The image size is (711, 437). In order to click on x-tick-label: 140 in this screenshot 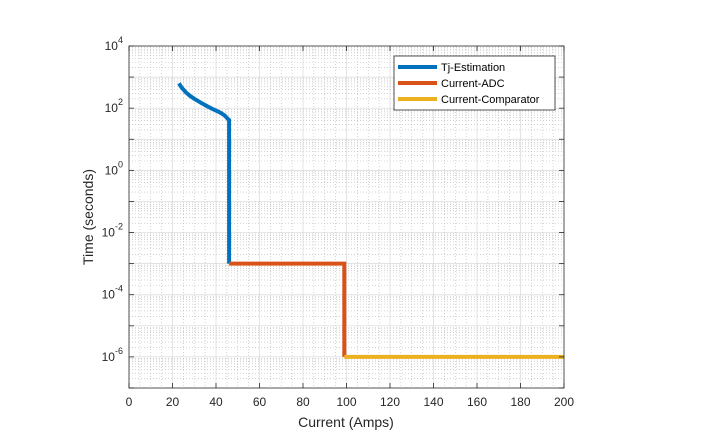, I will do `click(433, 402)`.